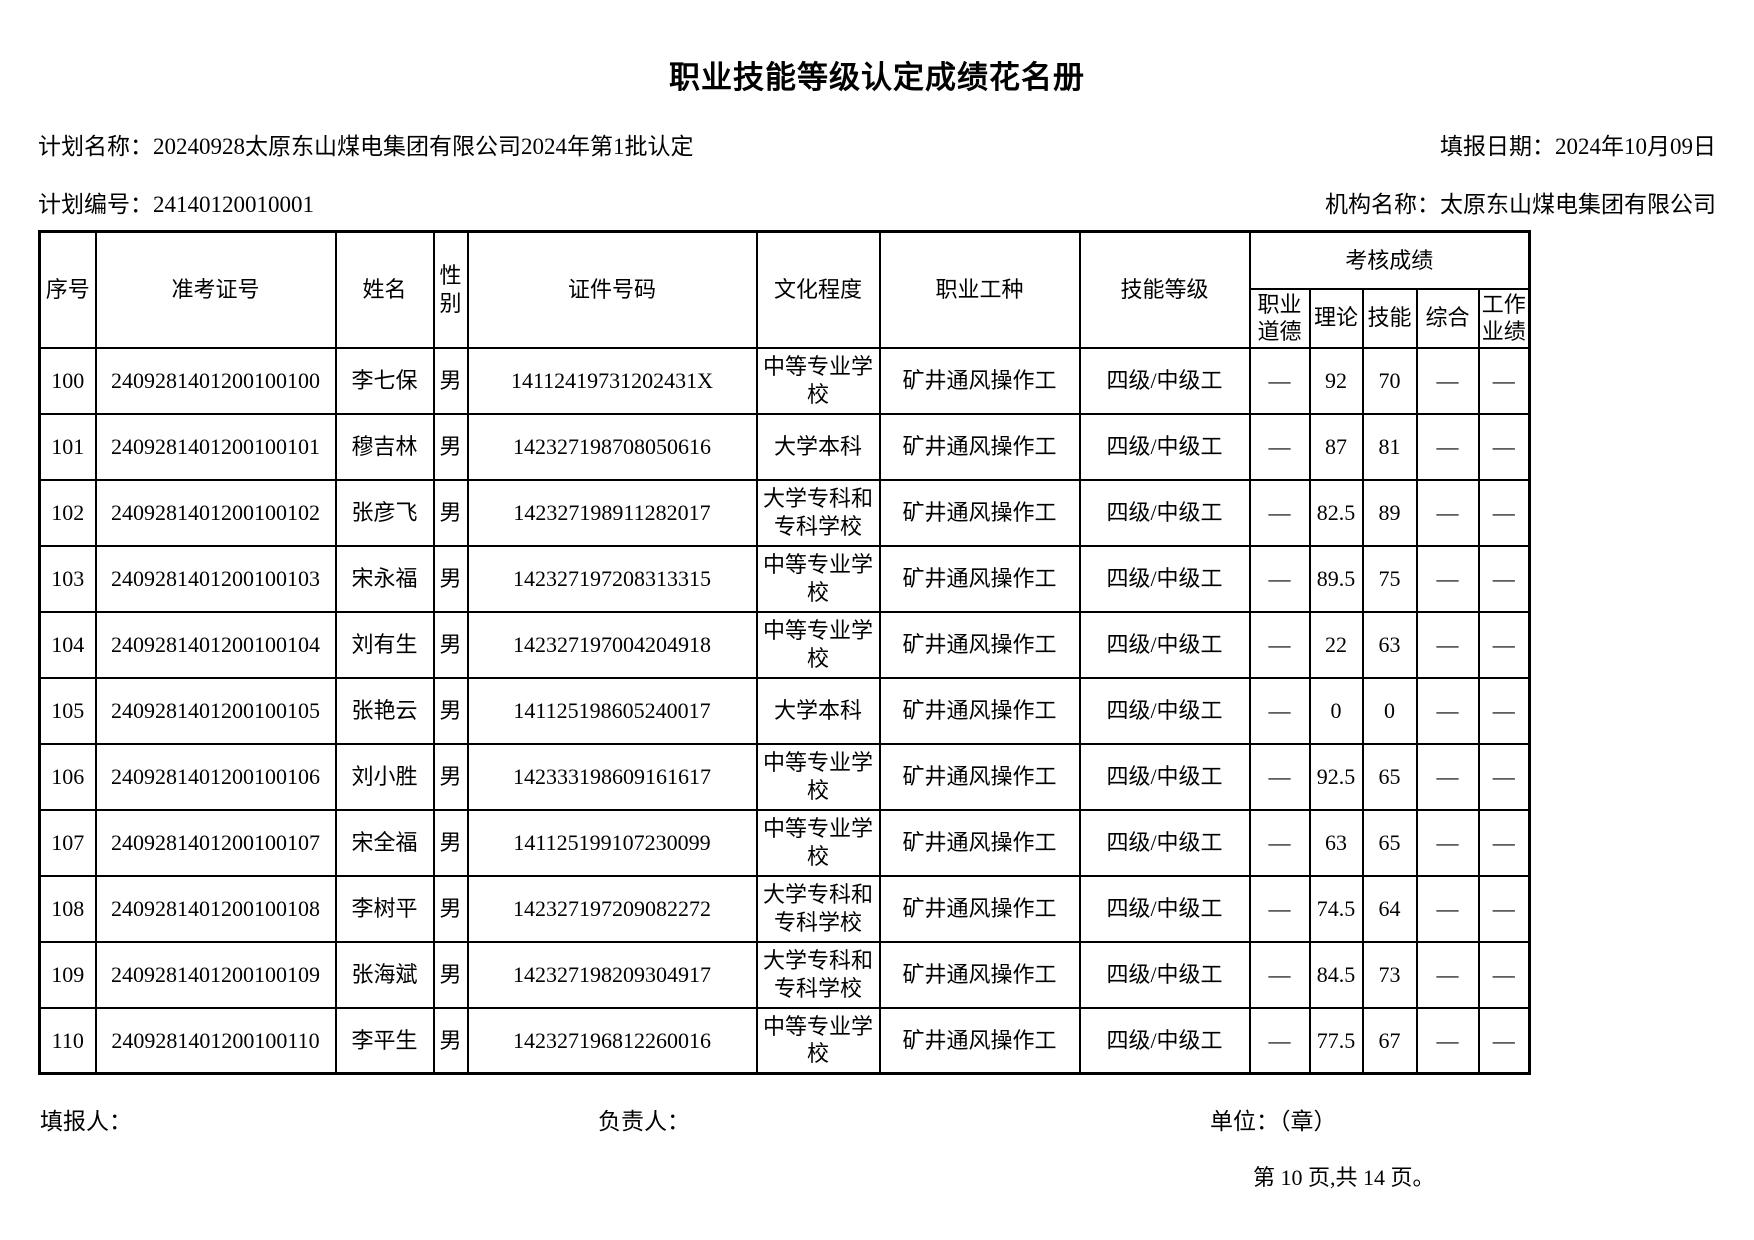 This screenshot has width=1754, height=1240. Describe the element at coordinates (1497, 146) in the screenshot. I see `report-date-label: 填报日期：` at that location.